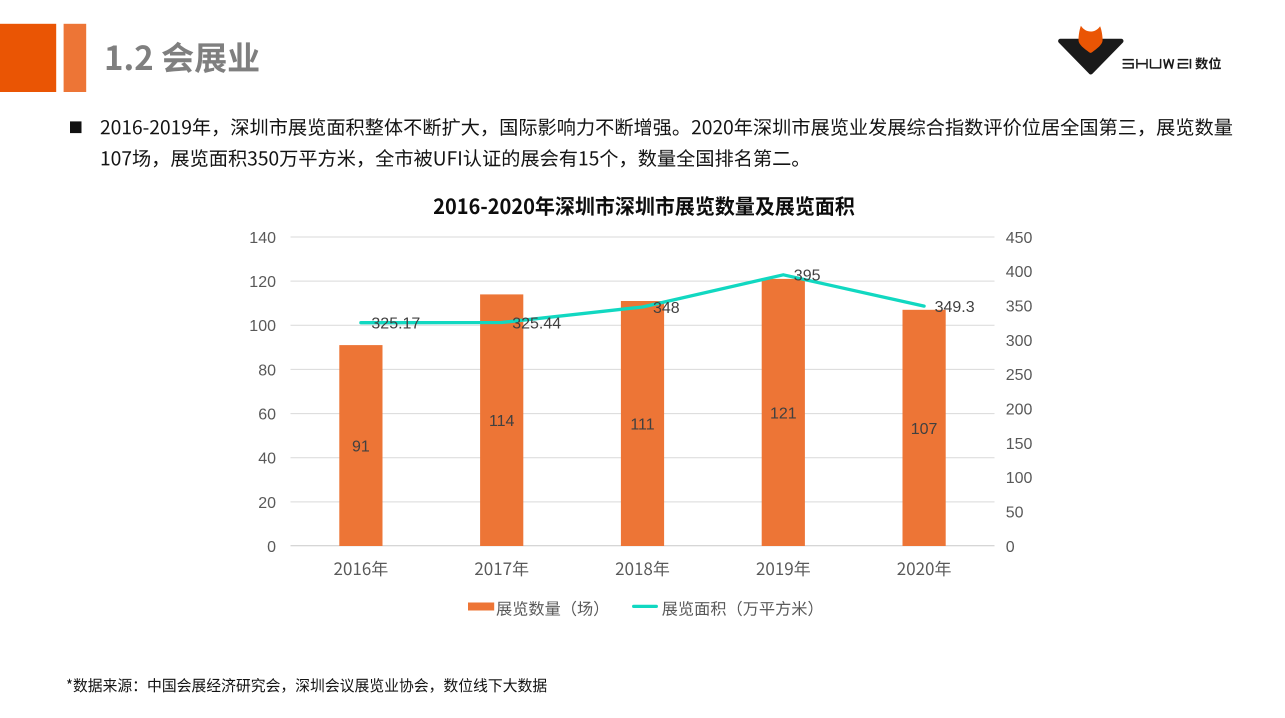 The height and width of the screenshot is (718, 1285). What do you see at coordinates (1019, 444) in the screenshot?
I see `svg-text: 150` at bounding box center [1019, 444].